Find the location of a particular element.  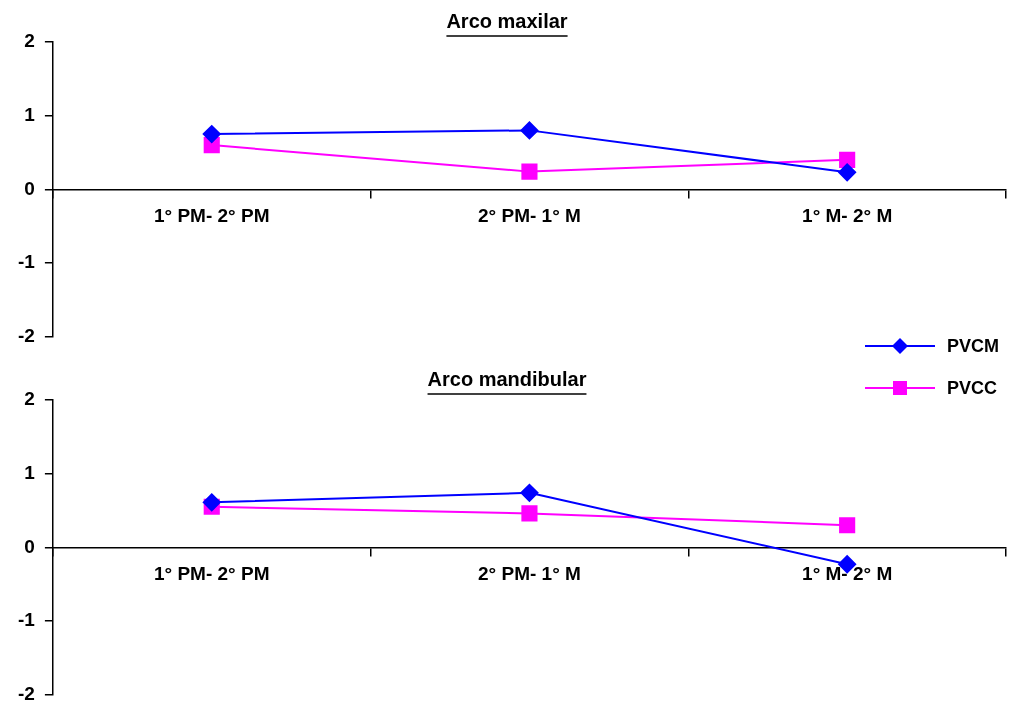

chart-title: Arco maxilar is located at coordinates (507, 20).